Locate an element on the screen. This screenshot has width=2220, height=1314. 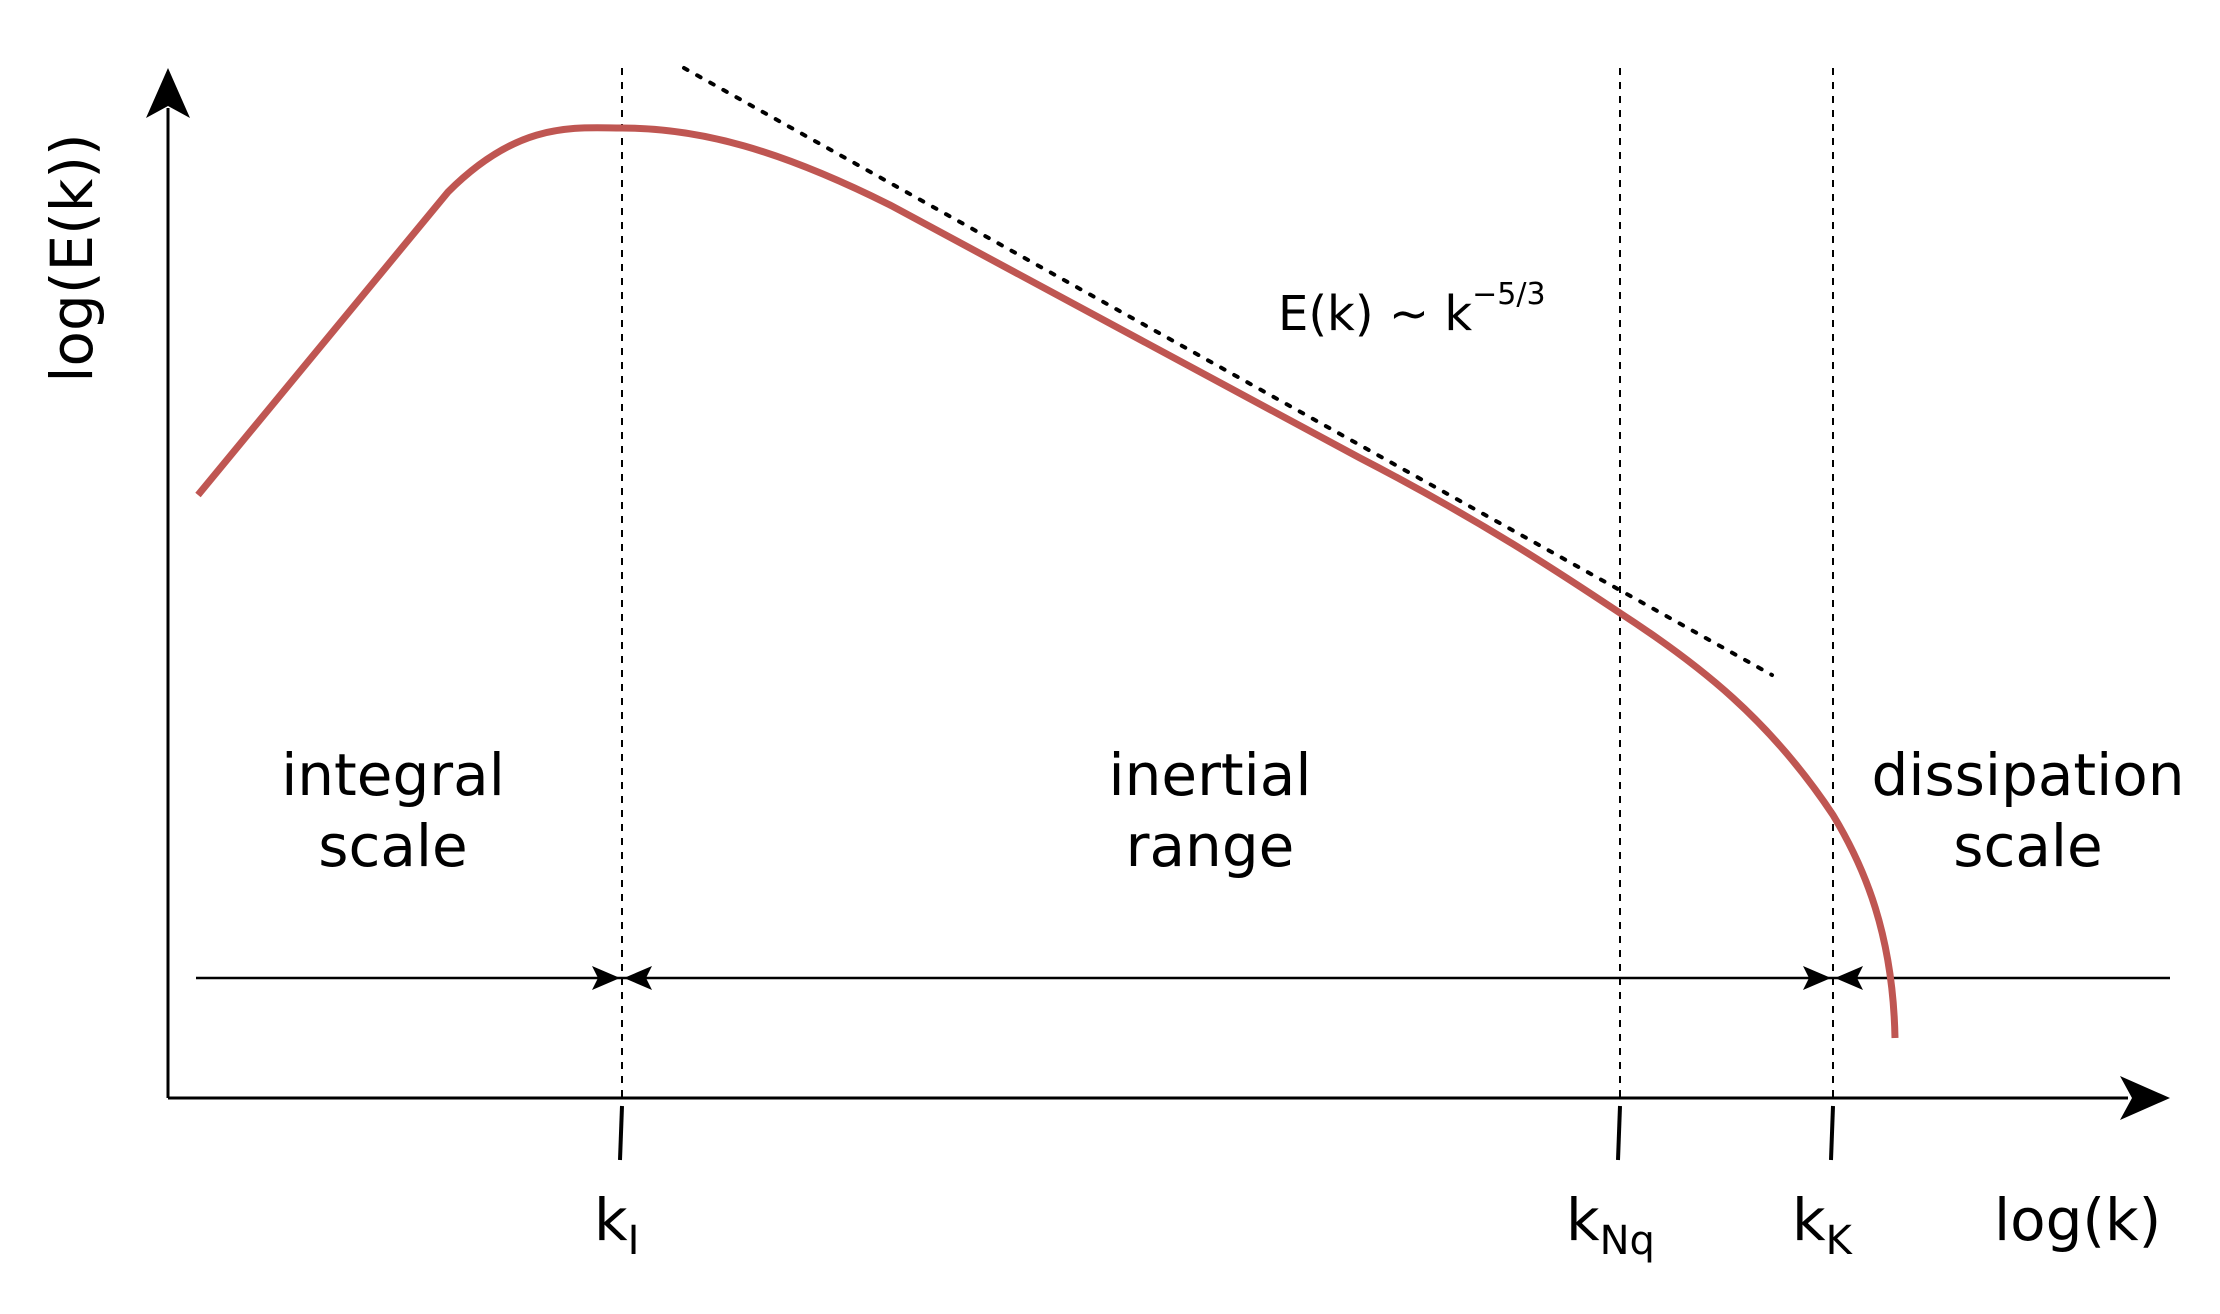
tick-mark-ki is located at coordinates (621, 1133).